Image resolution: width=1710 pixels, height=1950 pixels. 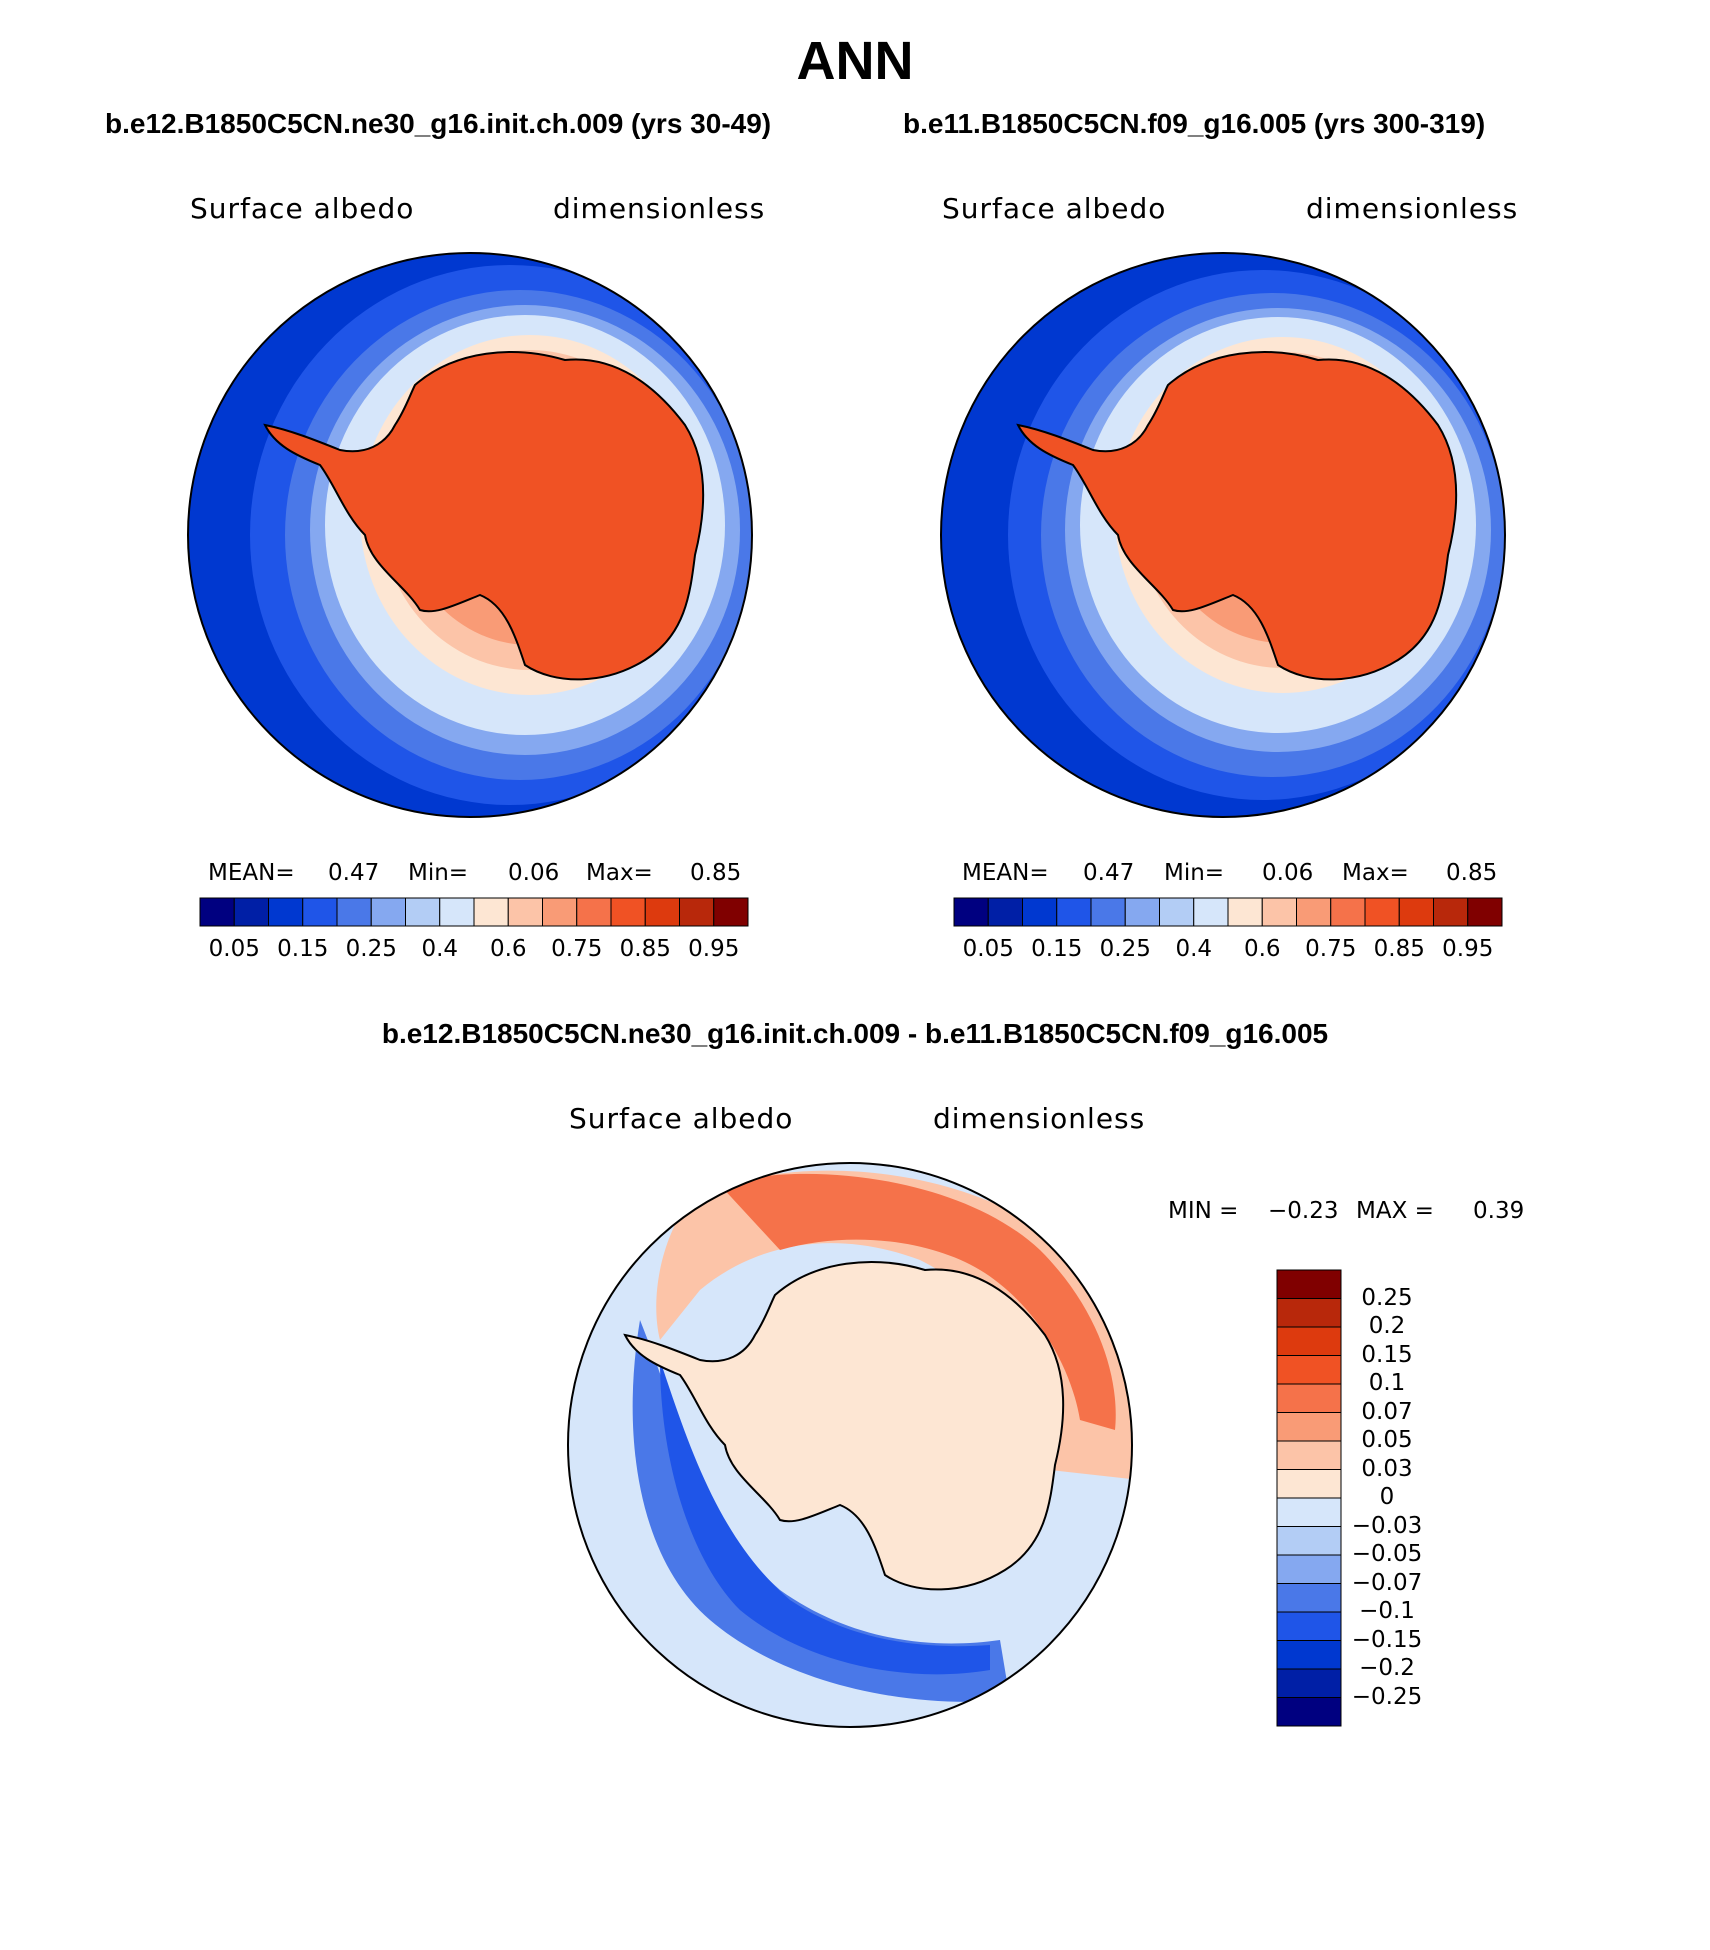 What do you see at coordinates (1375, 873) in the screenshot?
I see `right-max-label: Max=` at bounding box center [1375, 873].